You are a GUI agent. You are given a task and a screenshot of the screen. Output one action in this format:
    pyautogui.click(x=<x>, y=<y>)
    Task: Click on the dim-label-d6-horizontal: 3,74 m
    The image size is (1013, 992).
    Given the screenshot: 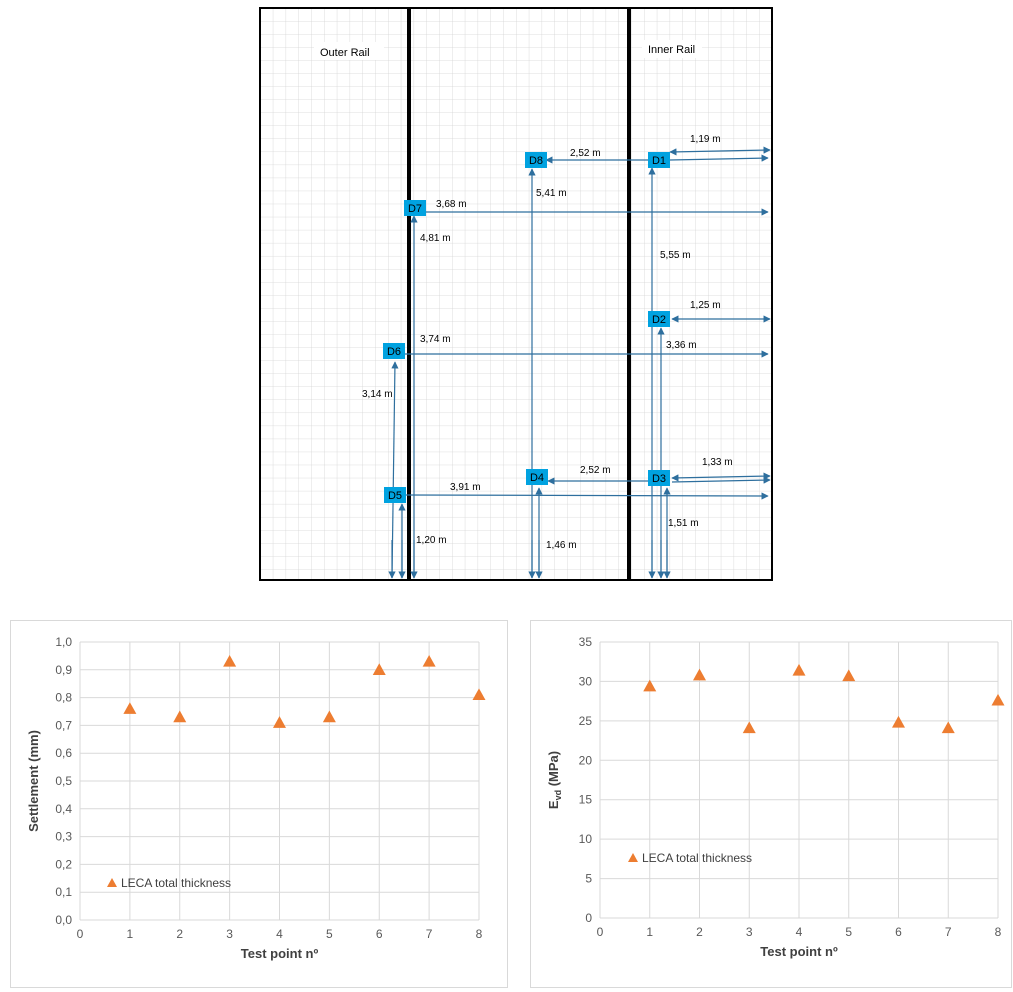 What is the action you would take?
    pyautogui.click(x=435, y=339)
    